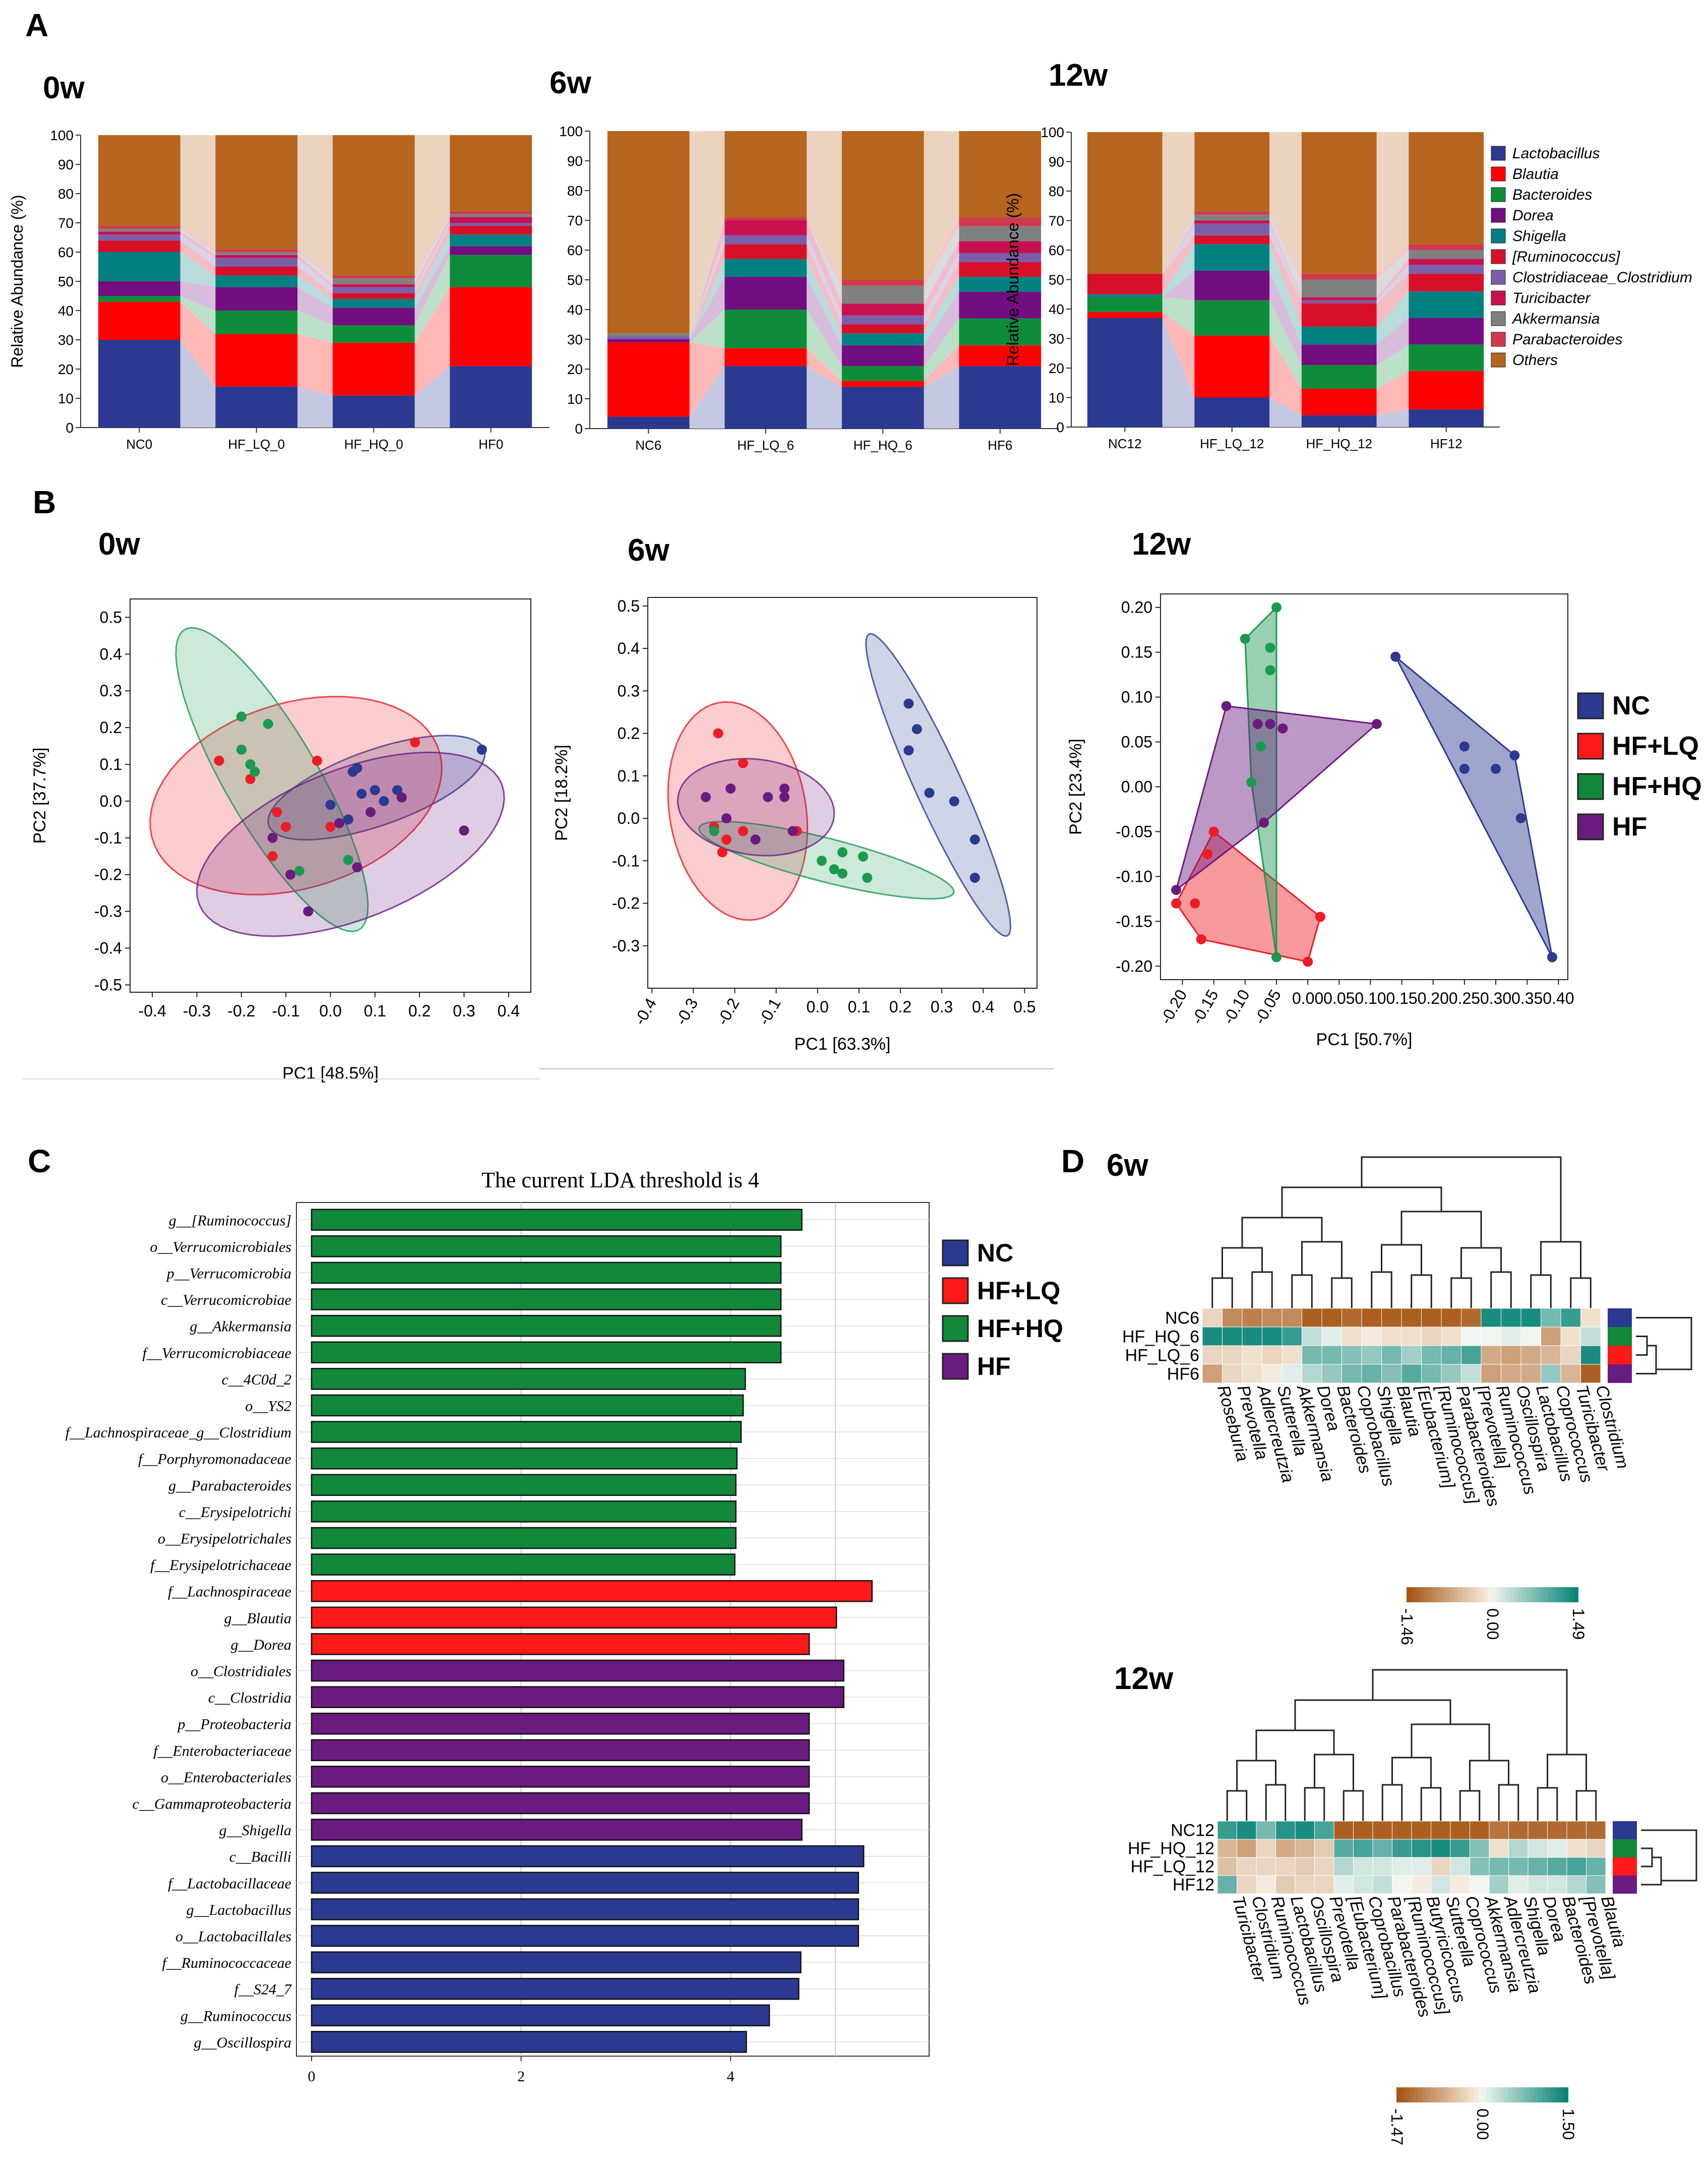 This screenshot has height=2170, width=1708. Describe the element at coordinates (1392, 273) in the screenshot. I see `band-akkermansia` at that location.